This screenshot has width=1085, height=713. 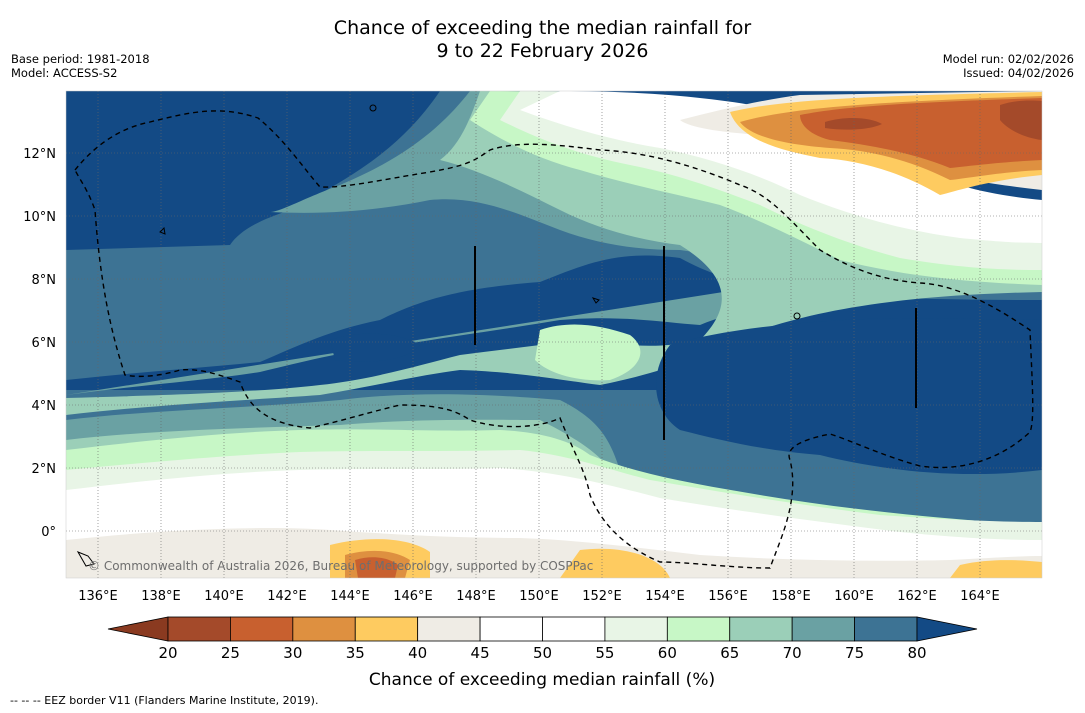 What do you see at coordinates (44, 343) in the screenshot?
I see `latitude-label: 6°N` at bounding box center [44, 343].